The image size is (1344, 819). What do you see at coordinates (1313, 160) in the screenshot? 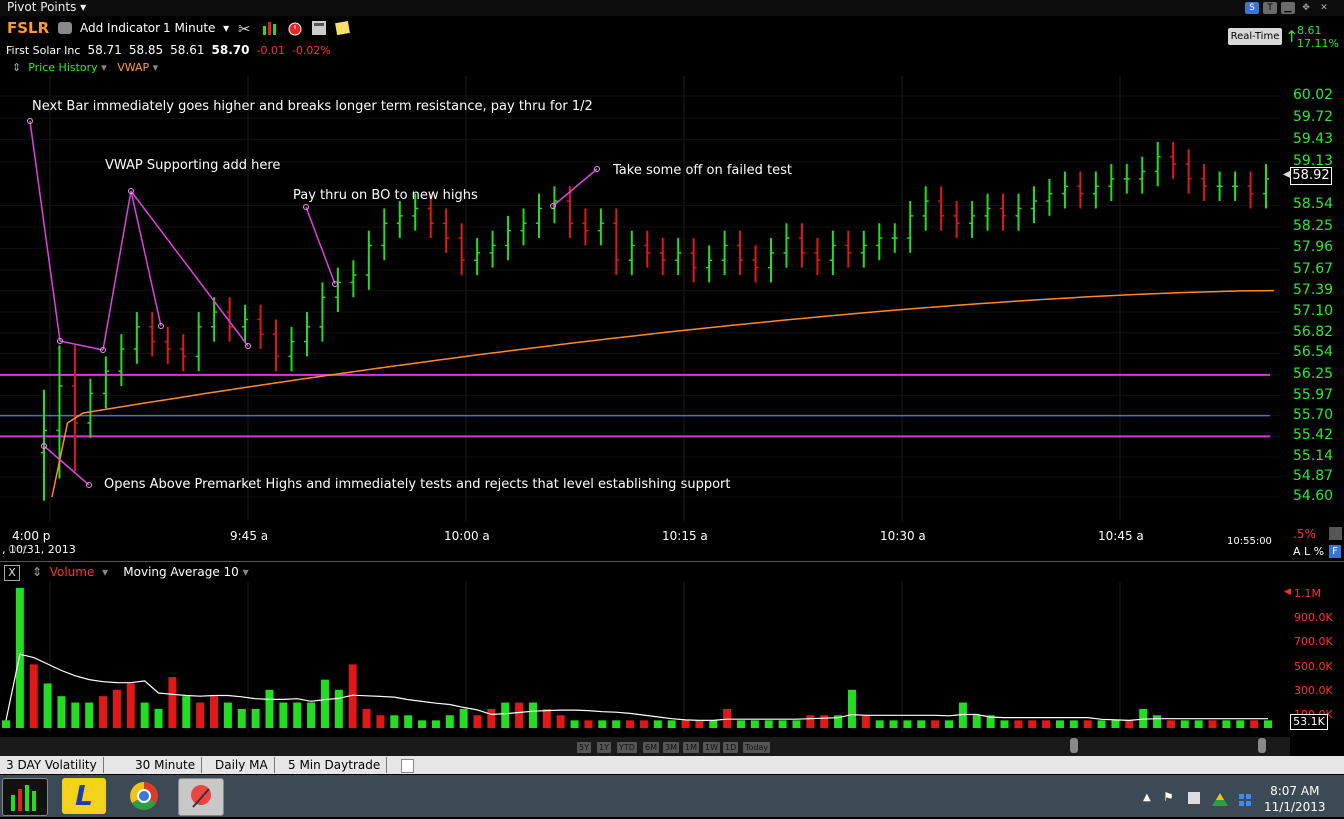
I see `price-tick-label: 59.13` at bounding box center [1313, 160].